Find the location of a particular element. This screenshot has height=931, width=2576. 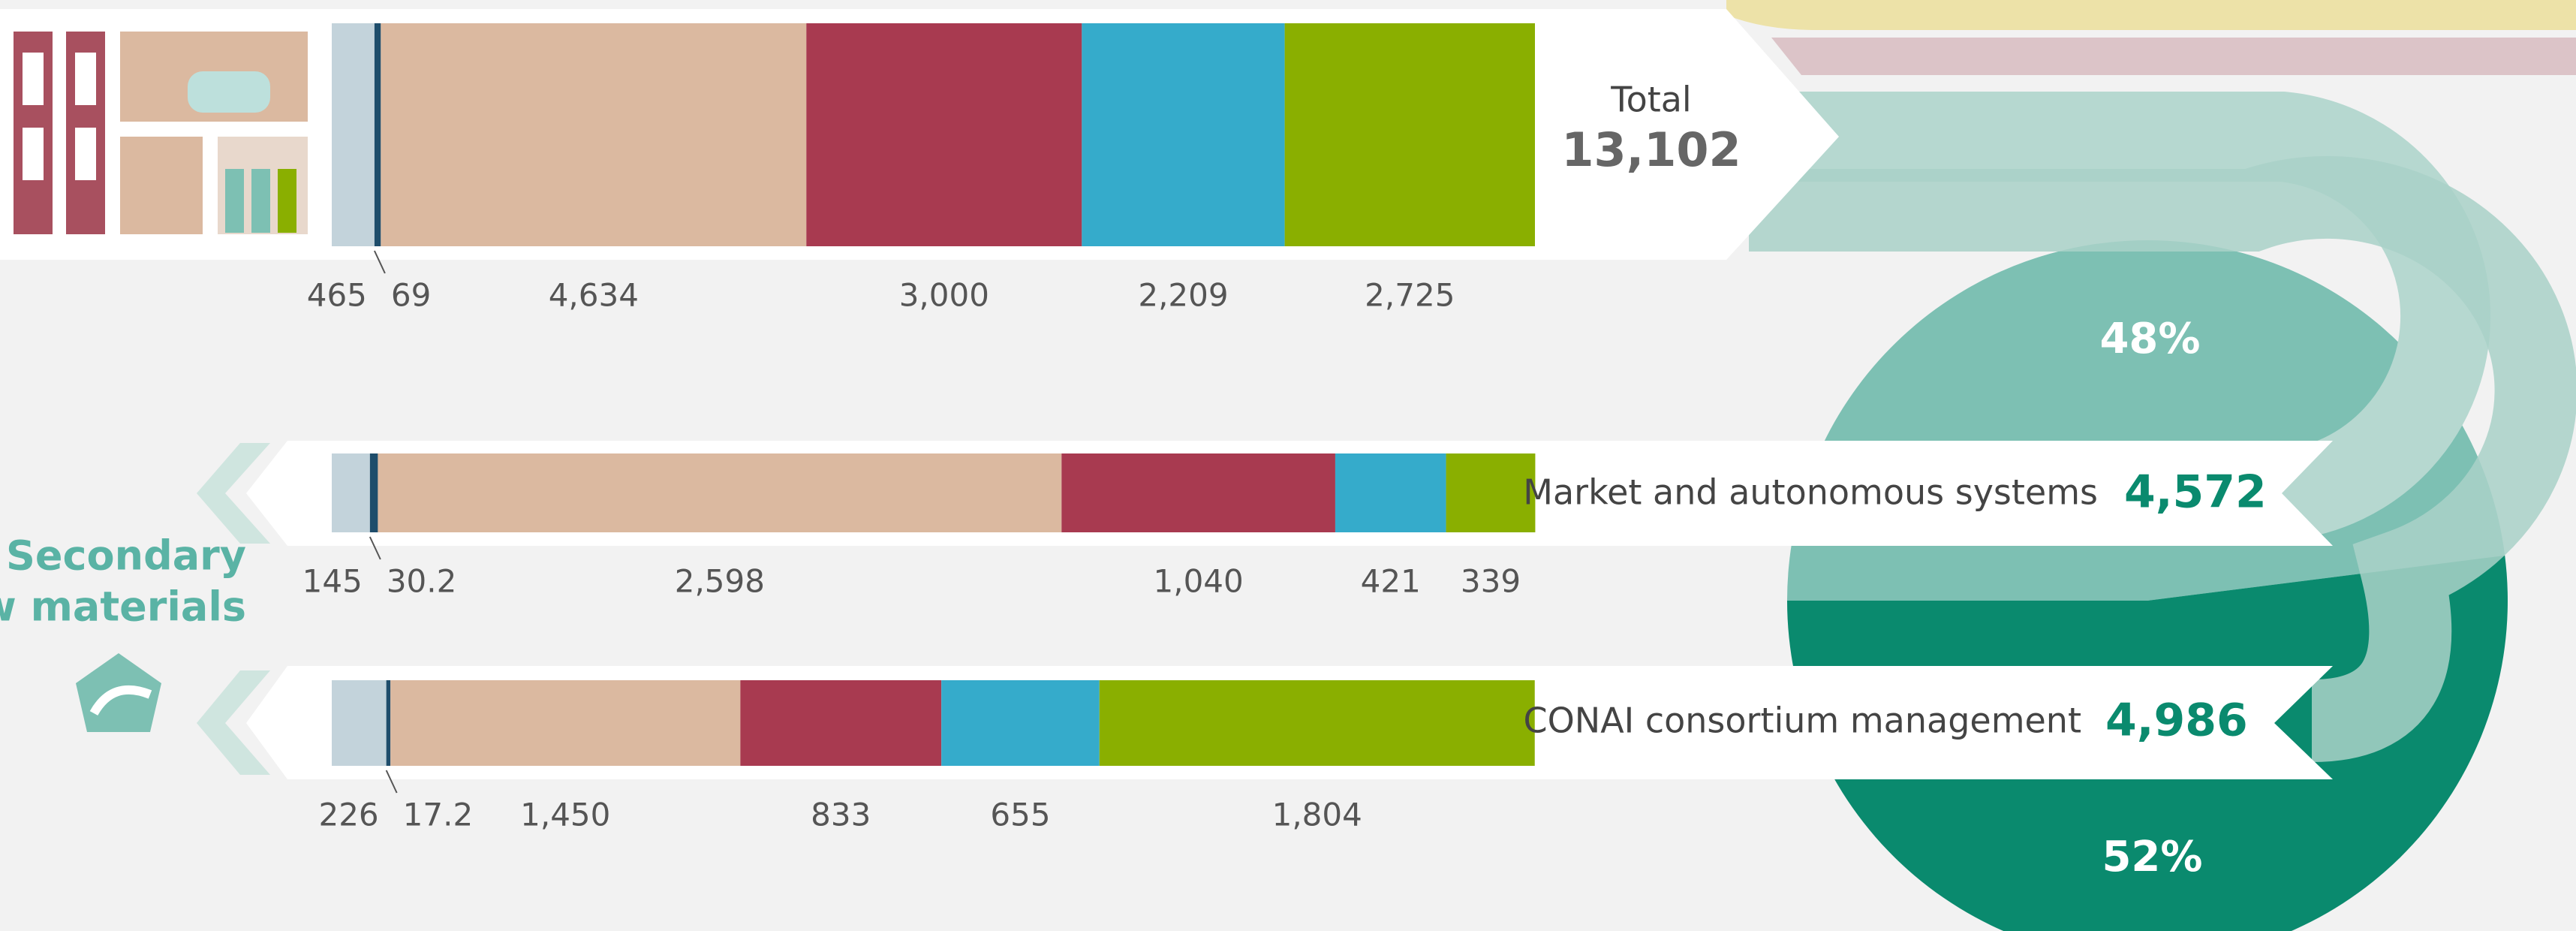

value-label: 145 is located at coordinates (332, 581).